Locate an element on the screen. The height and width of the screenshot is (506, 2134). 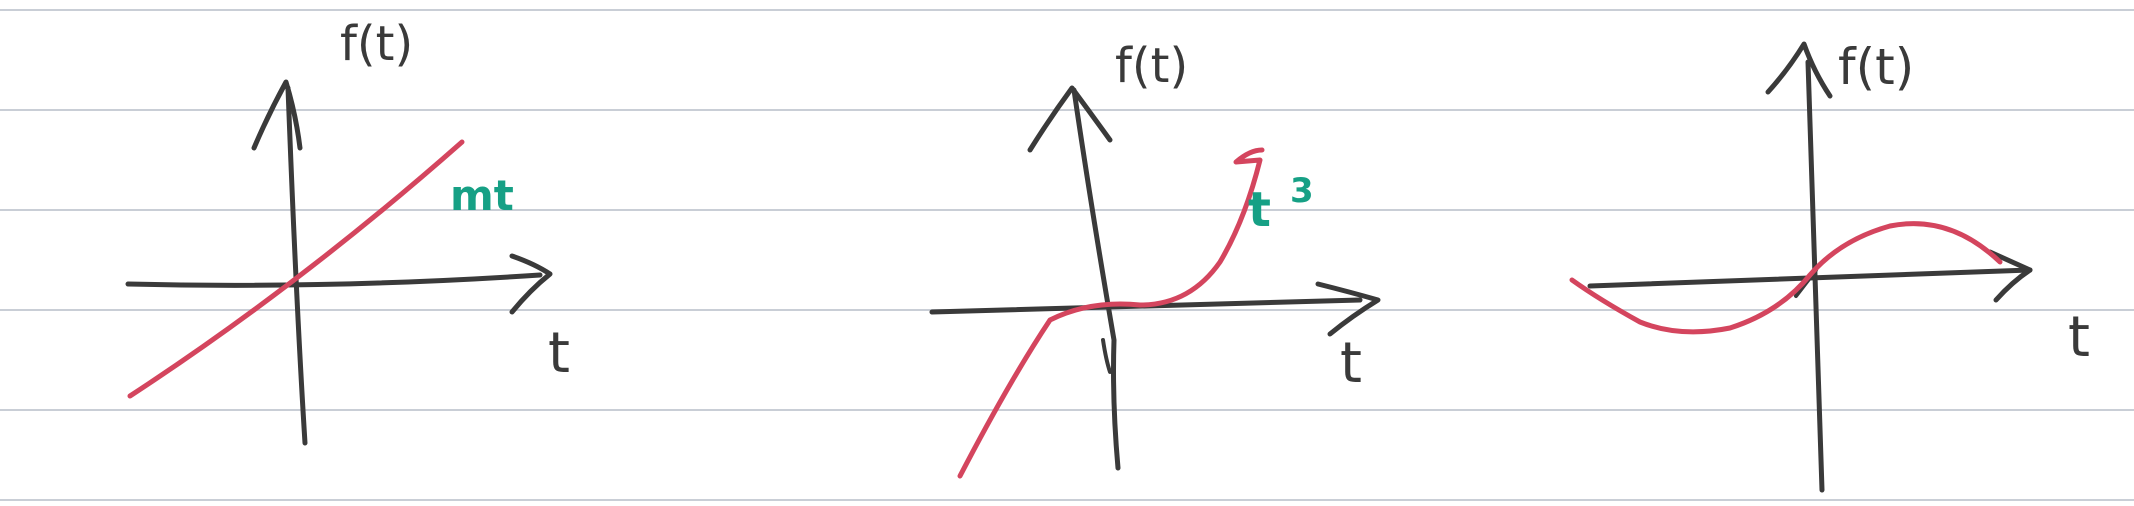
cubic-curve is located at coordinates (1111, 313).